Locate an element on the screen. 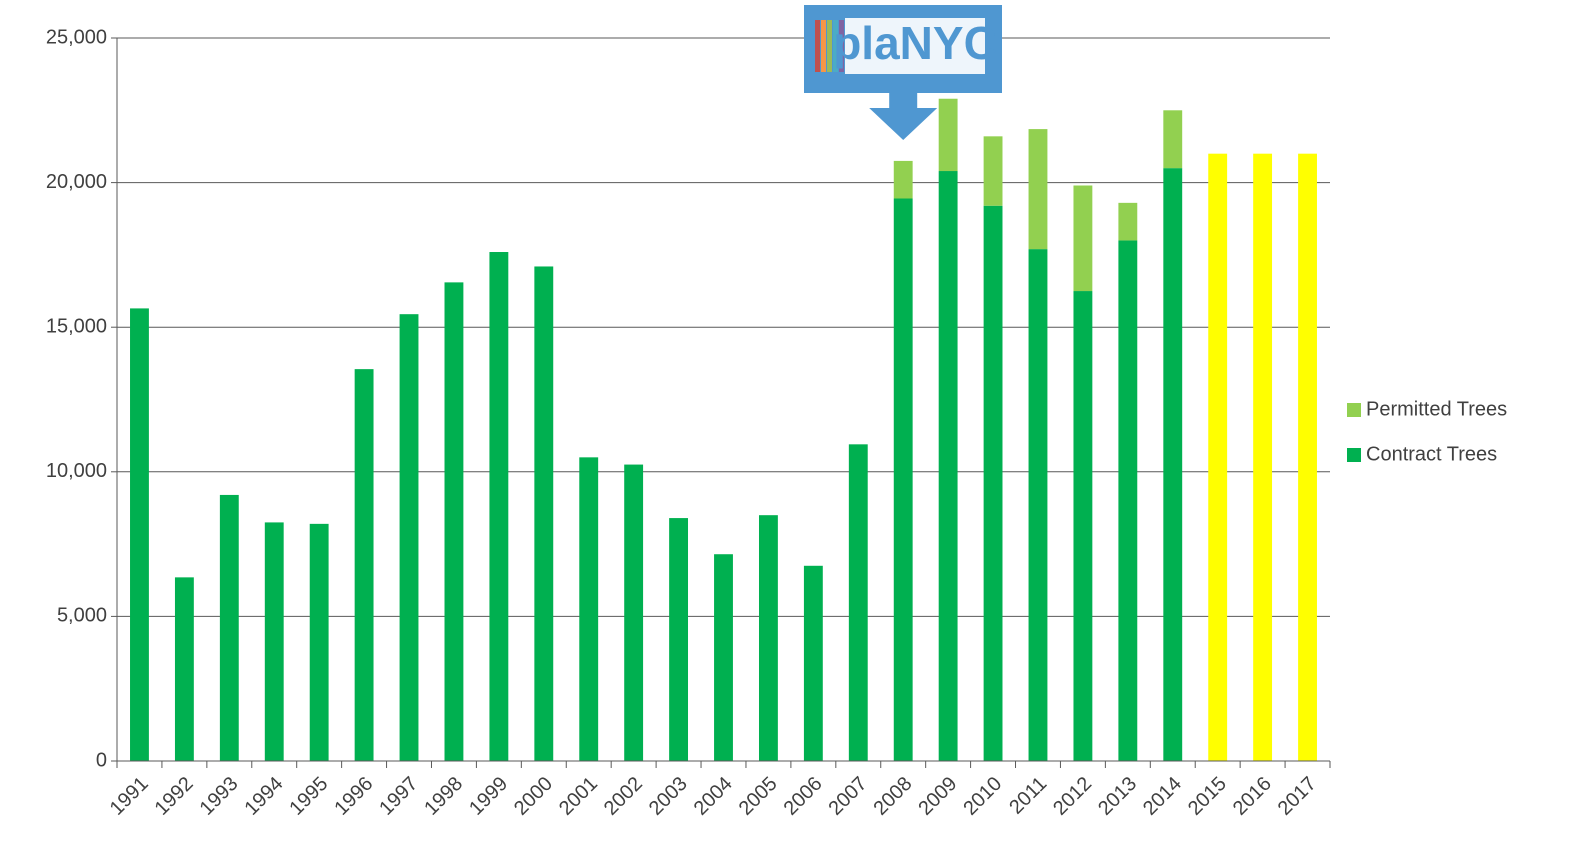 The width and height of the screenshot is (1589, 847). logo-bg is located at coordinates (915, 46).